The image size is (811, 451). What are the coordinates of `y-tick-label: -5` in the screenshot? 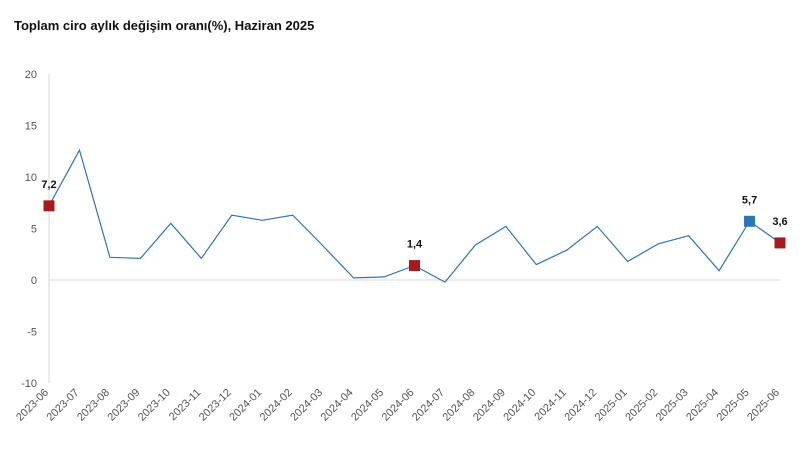 It's located at (32, 333).